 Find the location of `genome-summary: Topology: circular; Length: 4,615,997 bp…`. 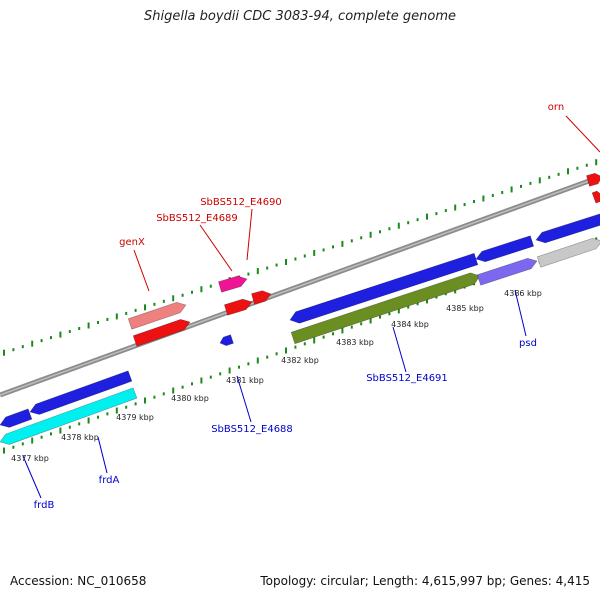

genome-summary: Topology: circular; Length: 4,615,997 bp… is located at coordinates (425, 581).